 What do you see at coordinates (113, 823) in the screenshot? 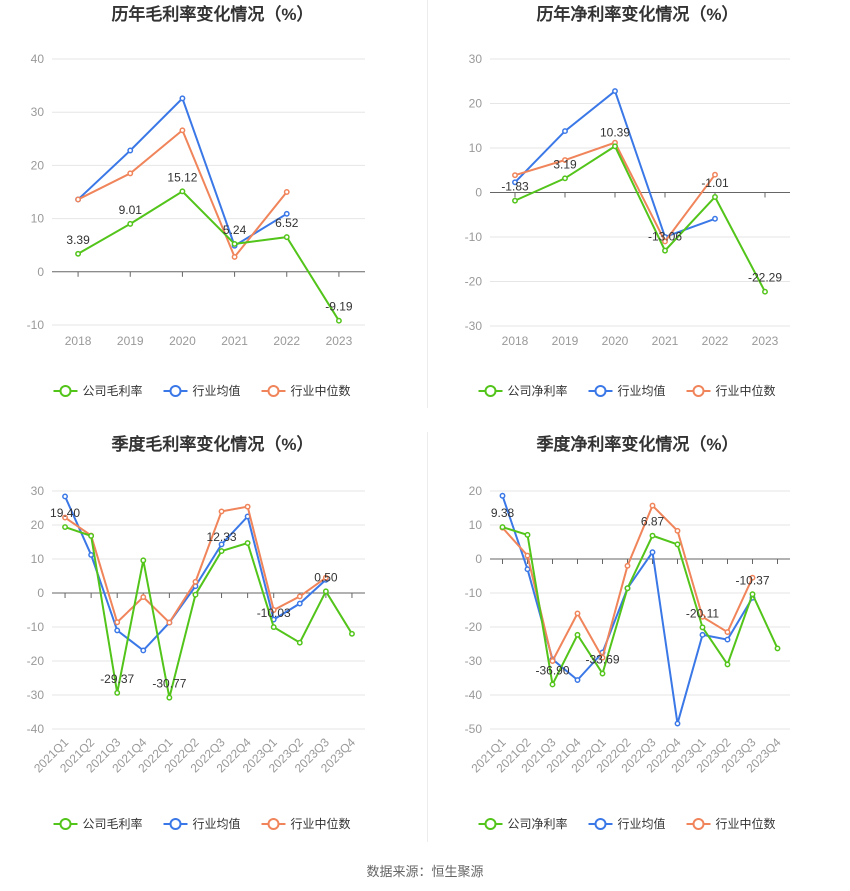
I see `legend-label: 公司毛利率` at bounding box center [113, 823].